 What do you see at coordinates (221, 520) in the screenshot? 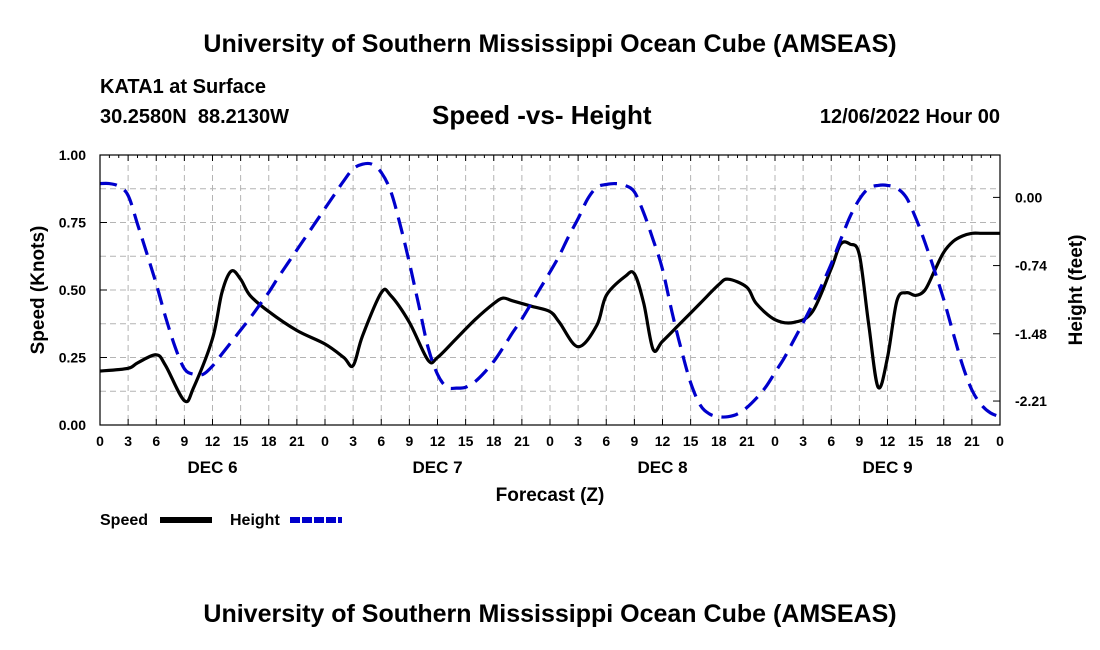
I see `legend: Speed Height` at bounding box center [221, 520].